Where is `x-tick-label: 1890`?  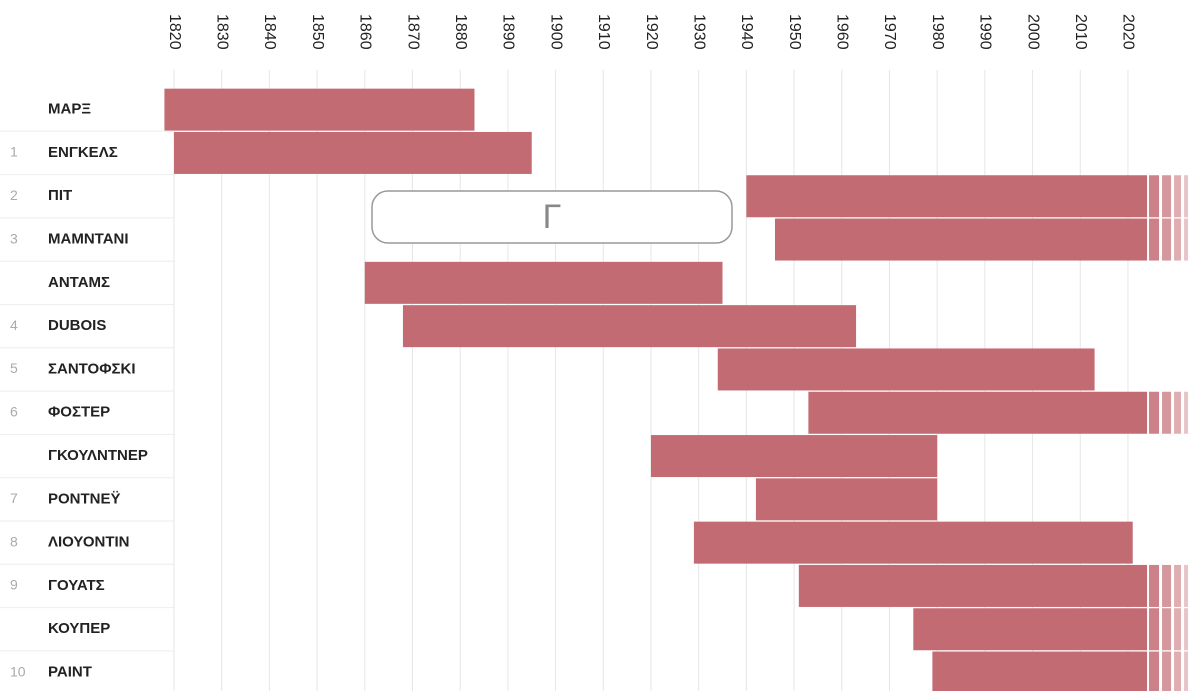 x-tick-label: 1890 is located at coordinates (508, 32).